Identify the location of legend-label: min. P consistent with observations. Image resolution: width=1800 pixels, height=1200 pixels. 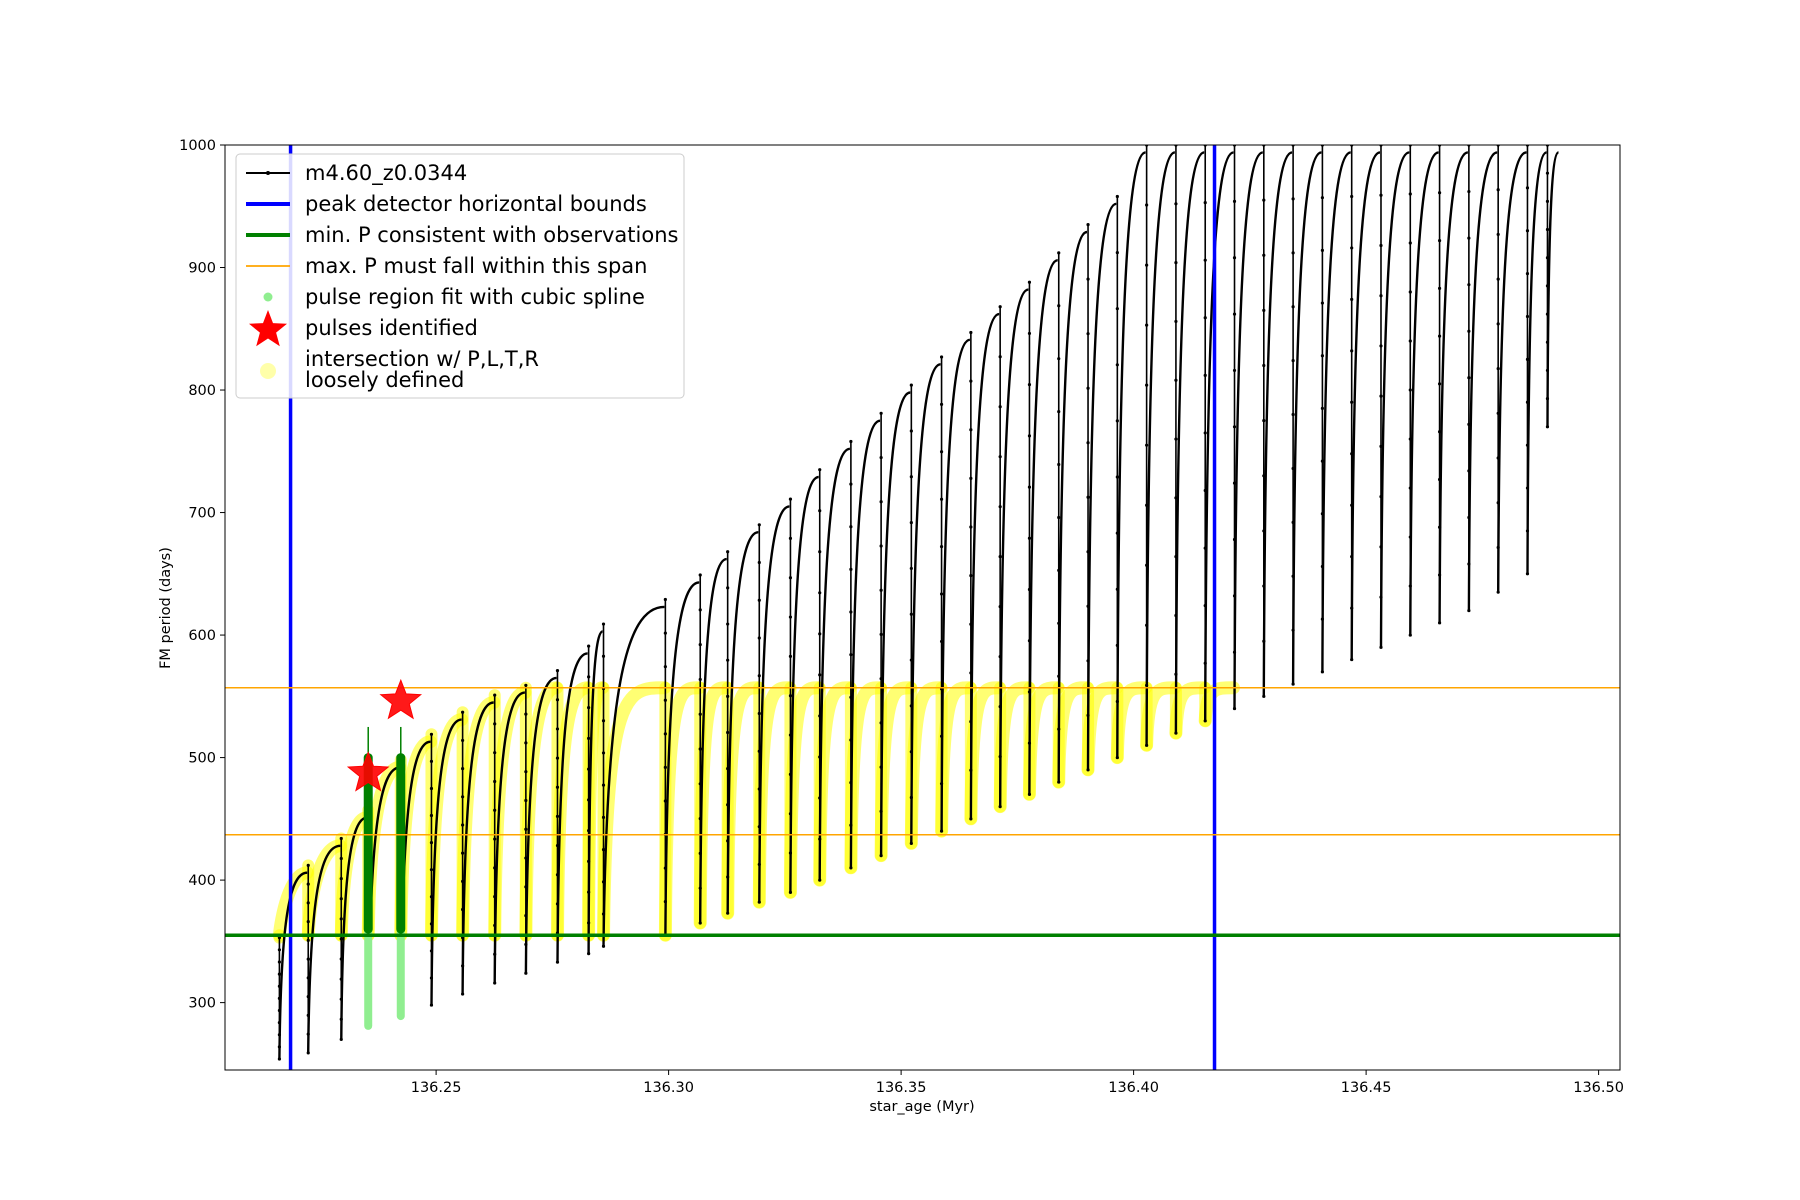
(491, 235).